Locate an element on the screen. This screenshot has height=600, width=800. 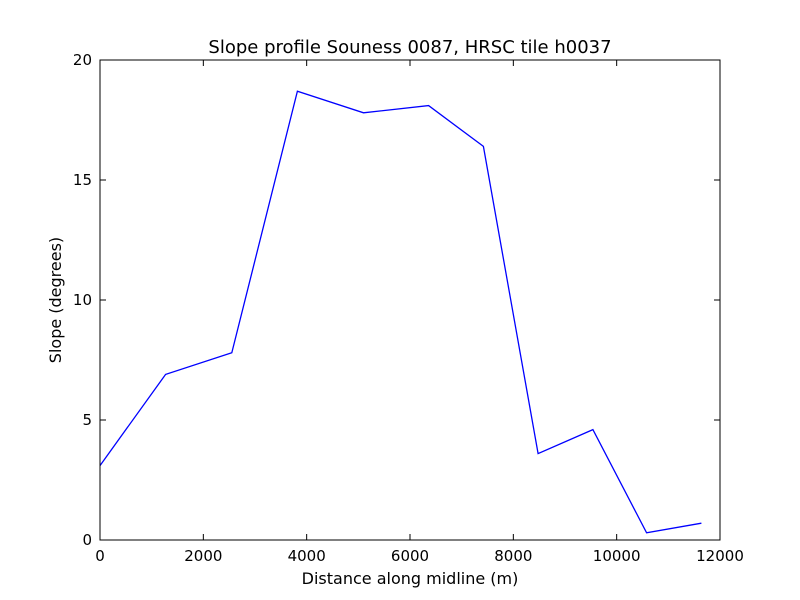
x-tick-label: 12000 is located at coordinates (720, 556).